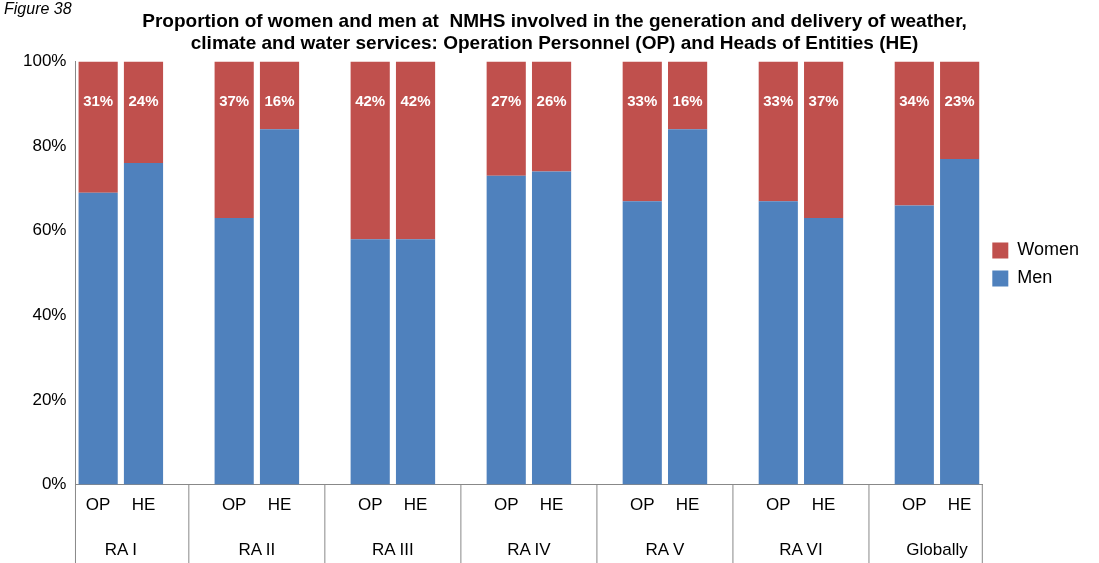 The height and width of the screenshot is (563, 1099). What do you see at coordinates (1035, 277) in the screenshot?
I see `legend-label: Men` at bounding box center [1035, 277].